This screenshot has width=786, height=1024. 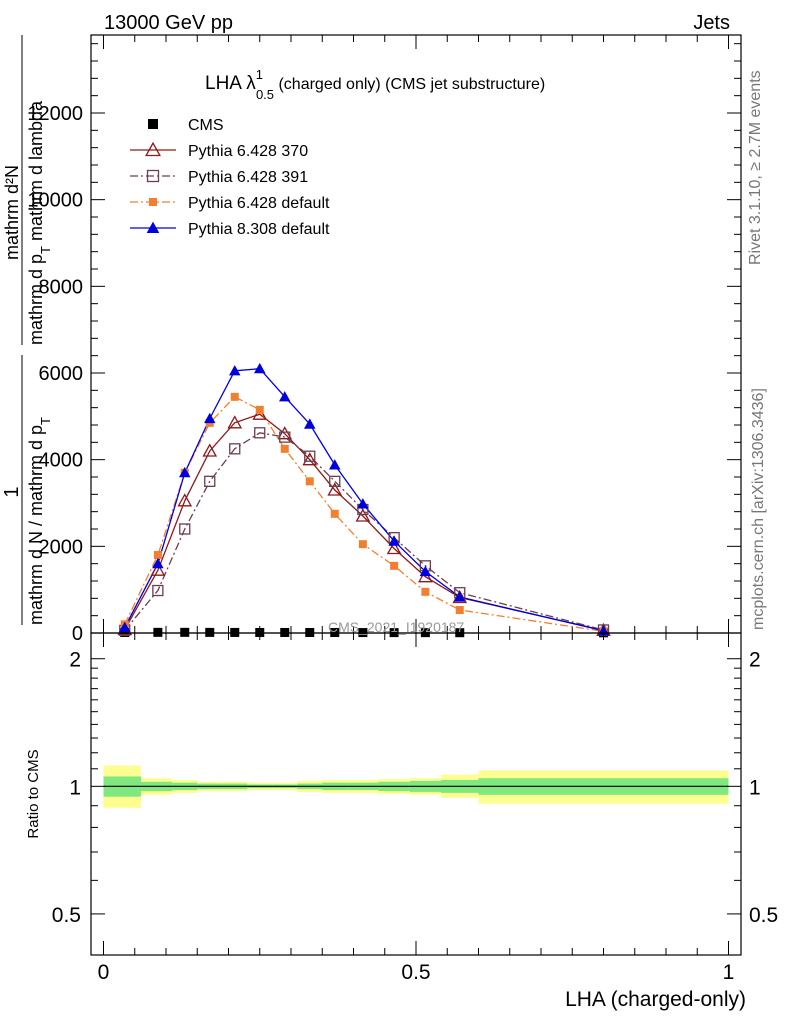 I want to click on ylabel-frac-num: 1, so click(x=12, y=491).